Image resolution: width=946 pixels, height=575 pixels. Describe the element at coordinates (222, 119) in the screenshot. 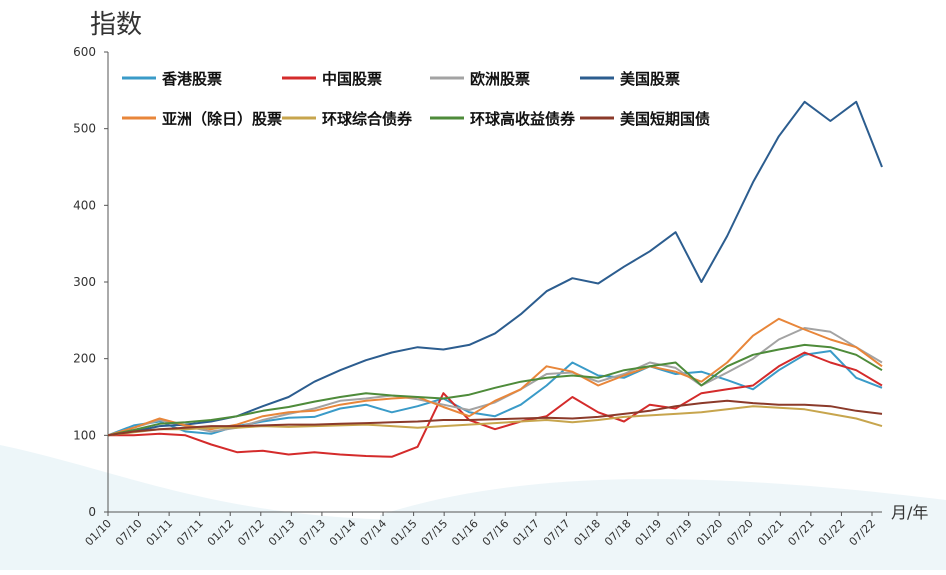

I see `legend-label: 亚洲（除日）股票` at that location.